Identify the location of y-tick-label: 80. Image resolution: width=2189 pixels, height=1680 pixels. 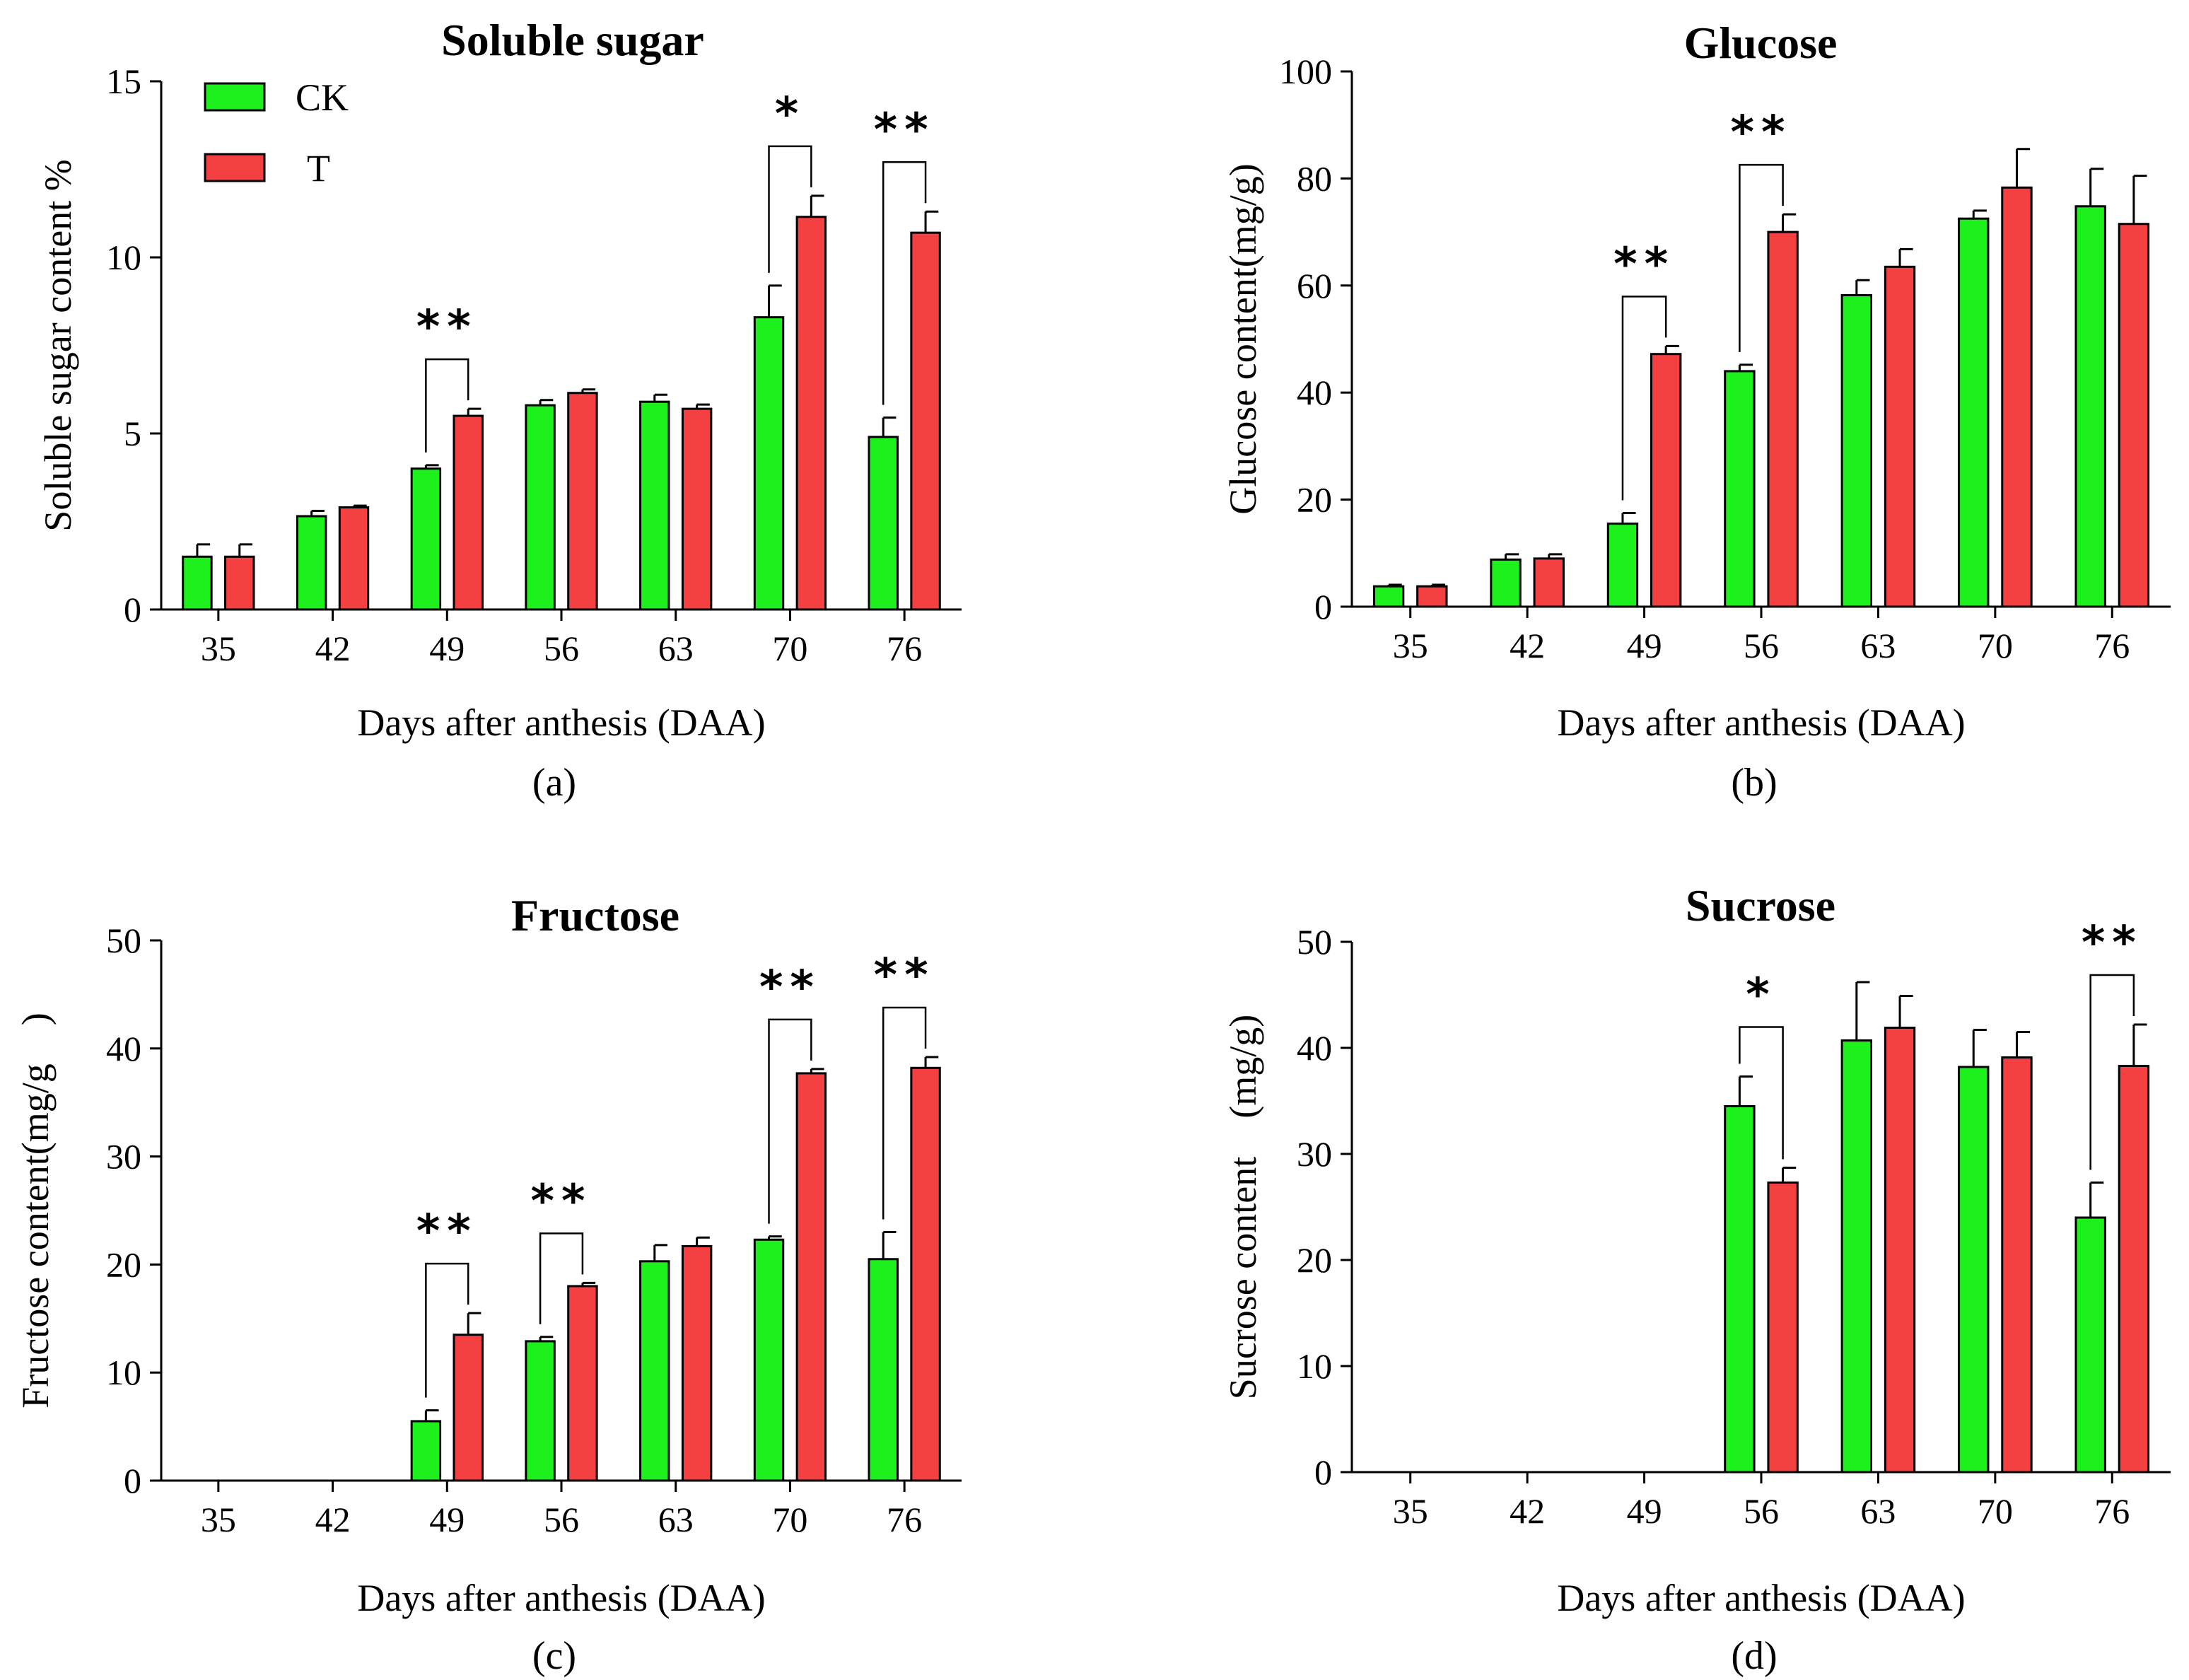
(1314, 178).